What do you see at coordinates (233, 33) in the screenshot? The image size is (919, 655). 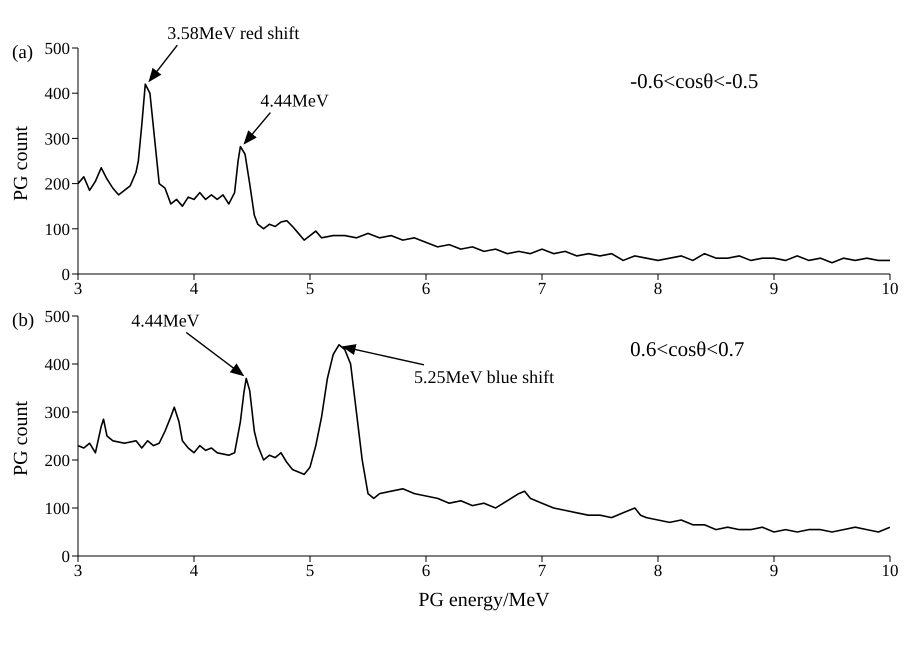 I see `annotation: 3.58MeV red shift` at bounding box center [233, 33].